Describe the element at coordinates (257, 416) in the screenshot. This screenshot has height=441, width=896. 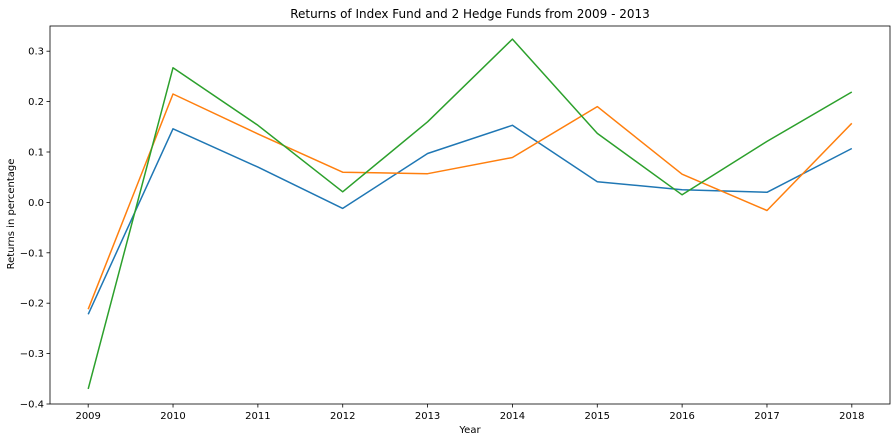
I see `x-tick-label: 2011` at that location.